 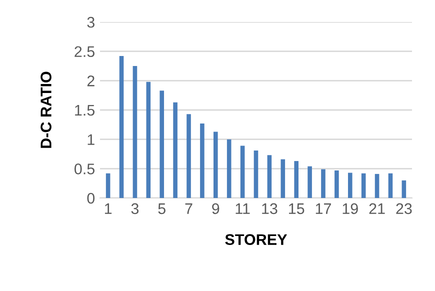 What do you see at coordinates (91, 139) in the screenshot?
I see `y-tick-label: 1` at bounding box center [91, 139].